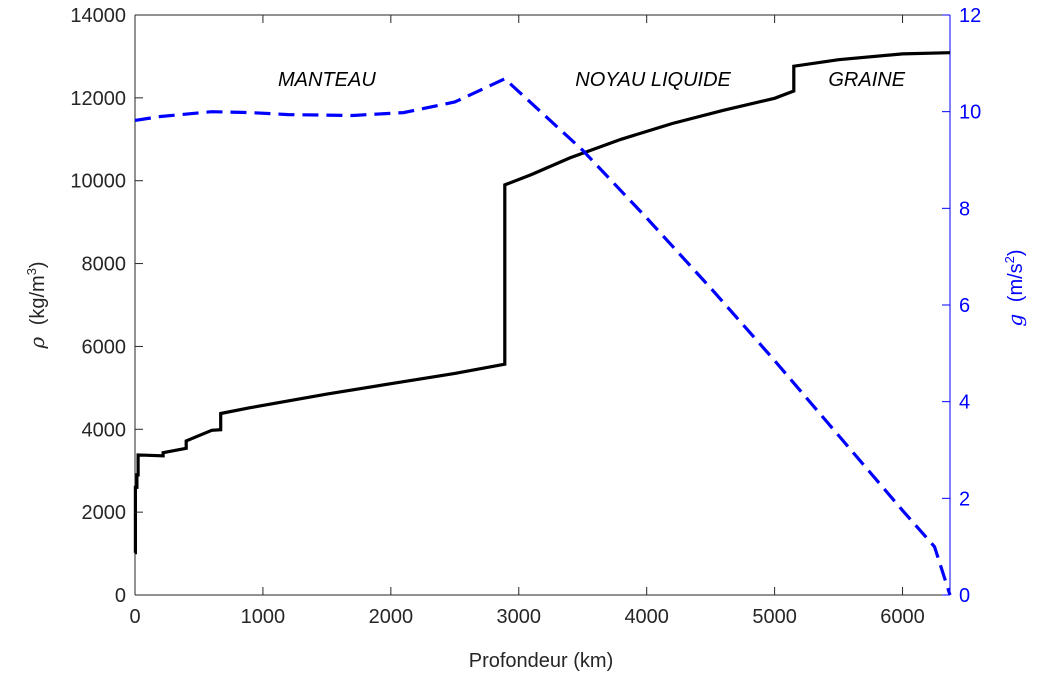 The width and height of the screenshot is (1040, 677). What do you see at coordinates (964, 499) in the screenshot?
I see `y-right-tick-label: 2` at bounding box center [964, 499].